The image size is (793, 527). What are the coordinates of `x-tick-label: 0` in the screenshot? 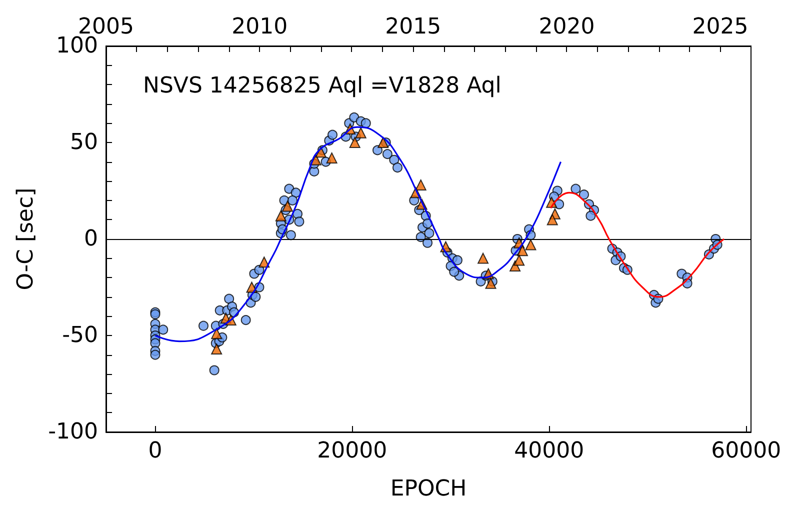 It's located at (155, 451).